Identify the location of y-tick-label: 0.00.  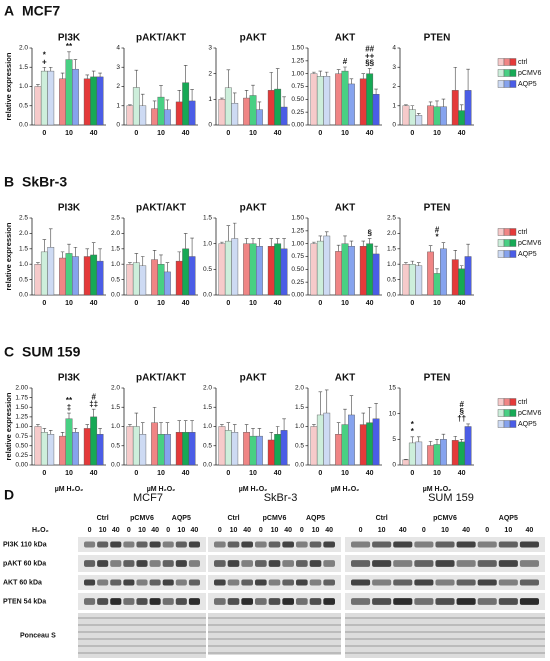
(297, 295).